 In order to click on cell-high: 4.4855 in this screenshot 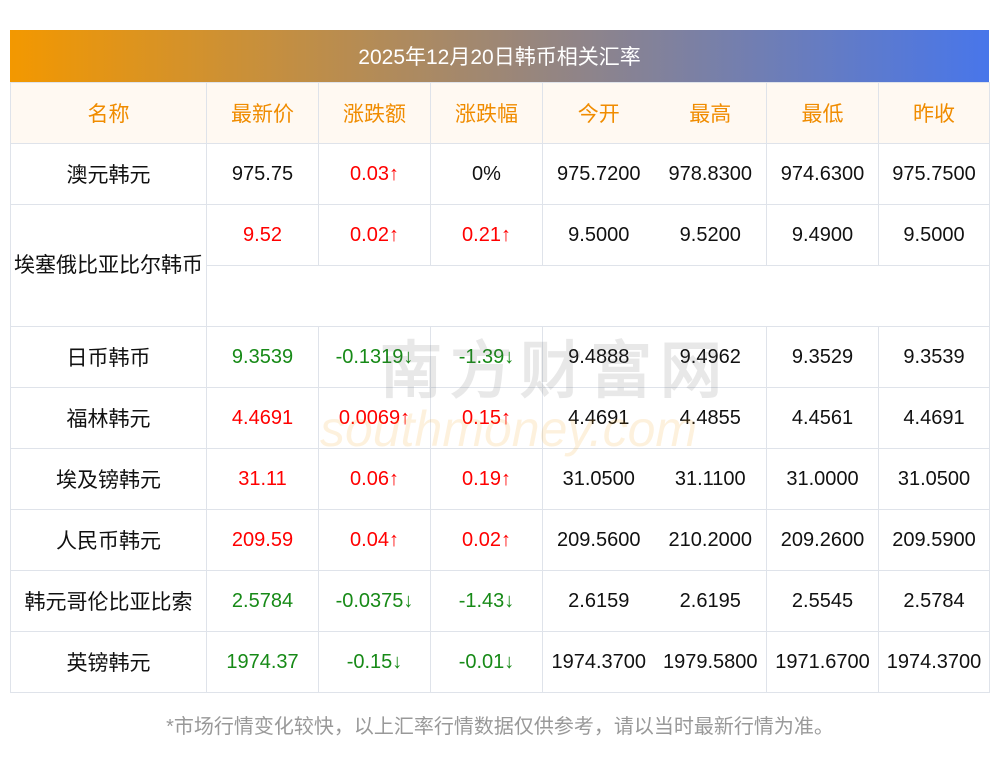, I will do `click(710, 418)`.